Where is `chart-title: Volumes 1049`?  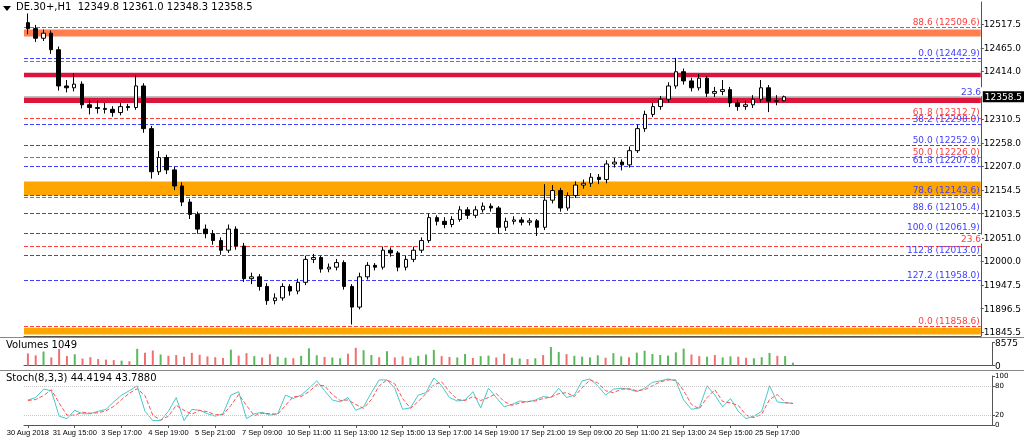 chart-title: Volumes 1049 is located at coordinates (42, 344).